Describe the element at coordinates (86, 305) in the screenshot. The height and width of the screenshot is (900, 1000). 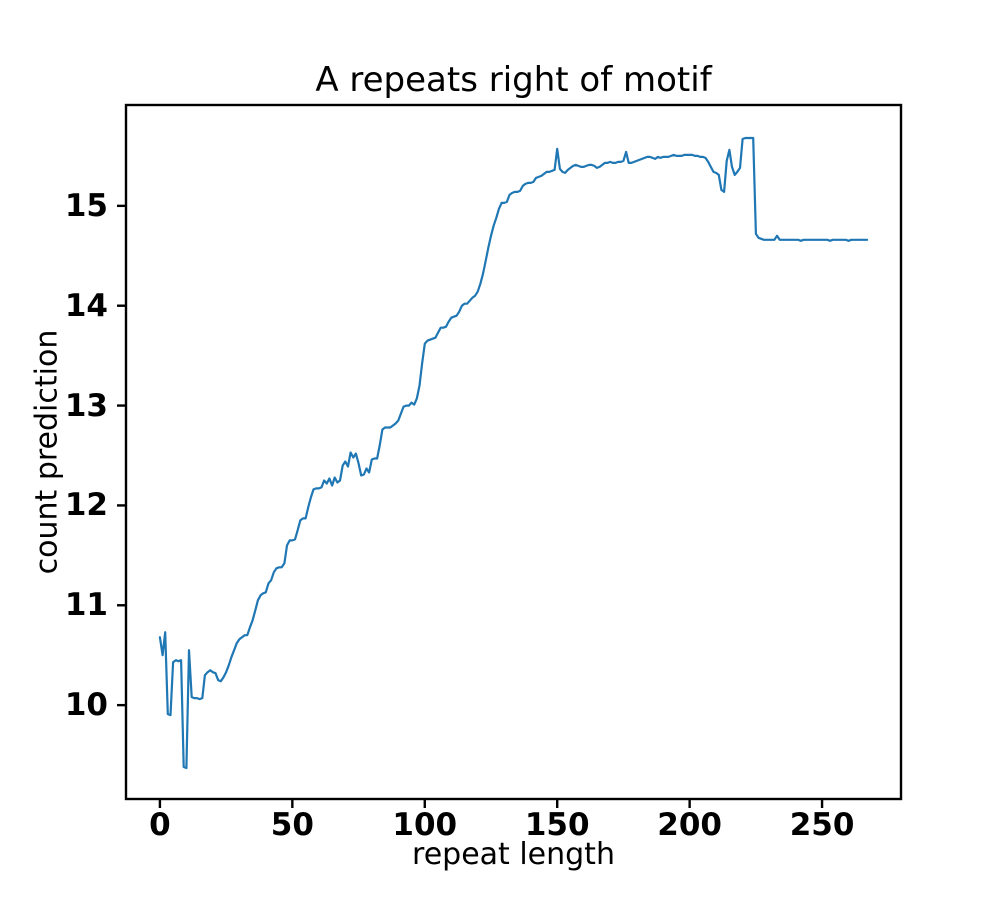
I see `y-tick-label: 14` at that location.